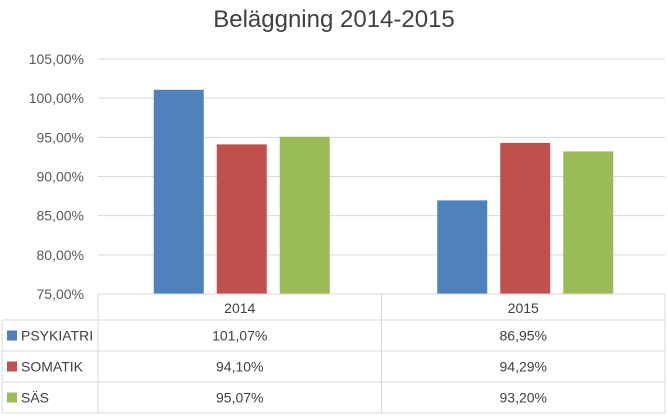 The image size is (668, 420). Describe the element at coordinates (56, 98) in the screenshot. I see `y-tick-label: 100,00%` at that location.